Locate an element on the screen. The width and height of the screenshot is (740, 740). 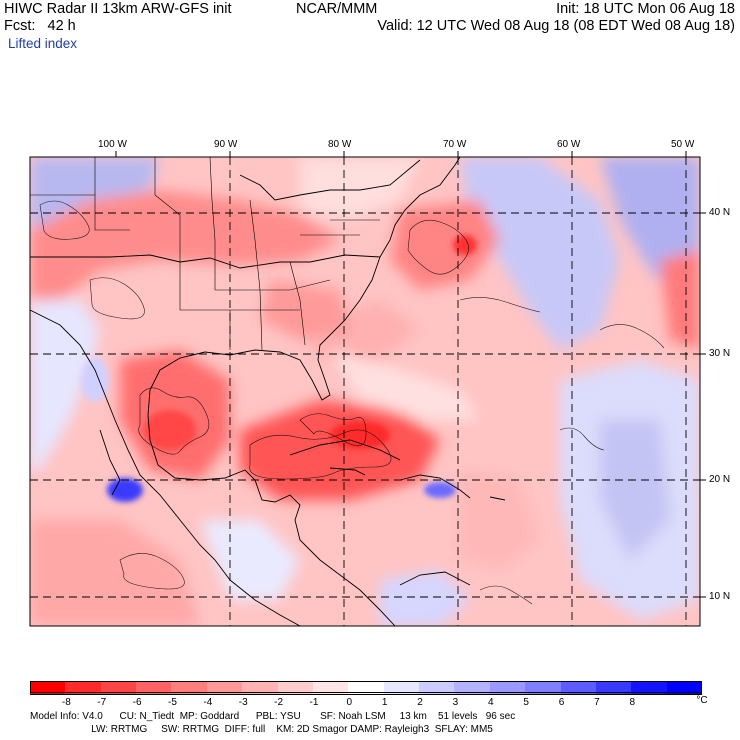
lat-label-20n: 20 N is located at coordinates (720, 479).